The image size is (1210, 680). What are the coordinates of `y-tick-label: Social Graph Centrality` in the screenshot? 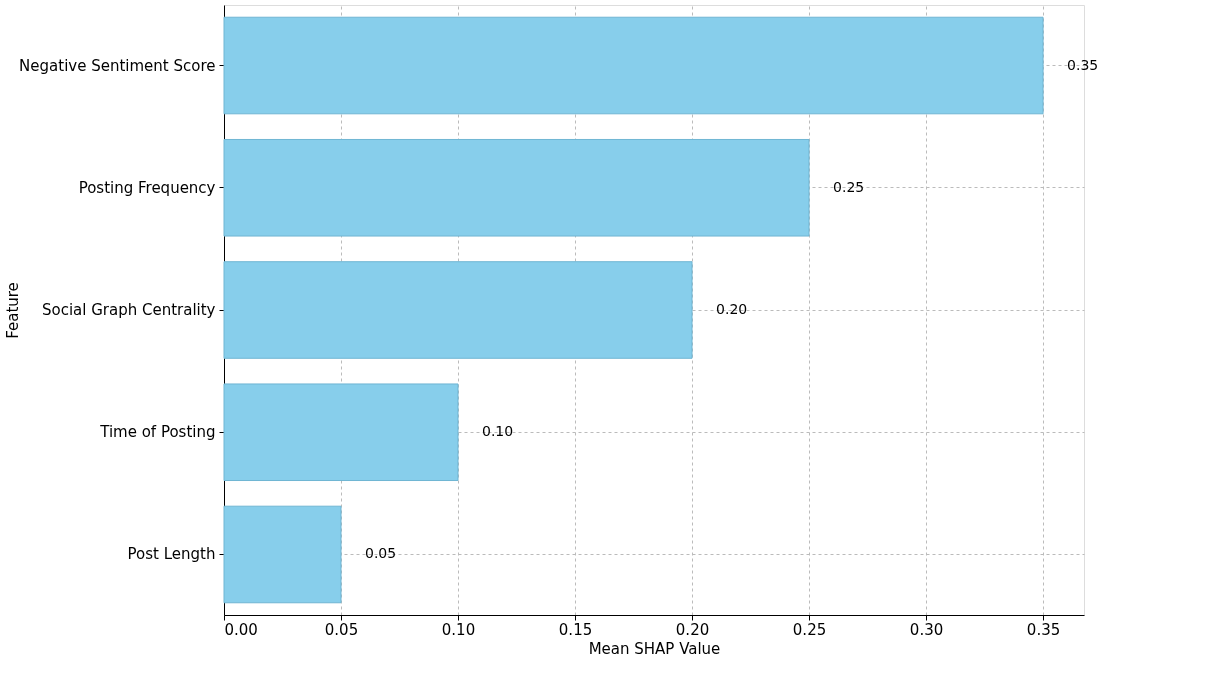 It's located at (128, 310).